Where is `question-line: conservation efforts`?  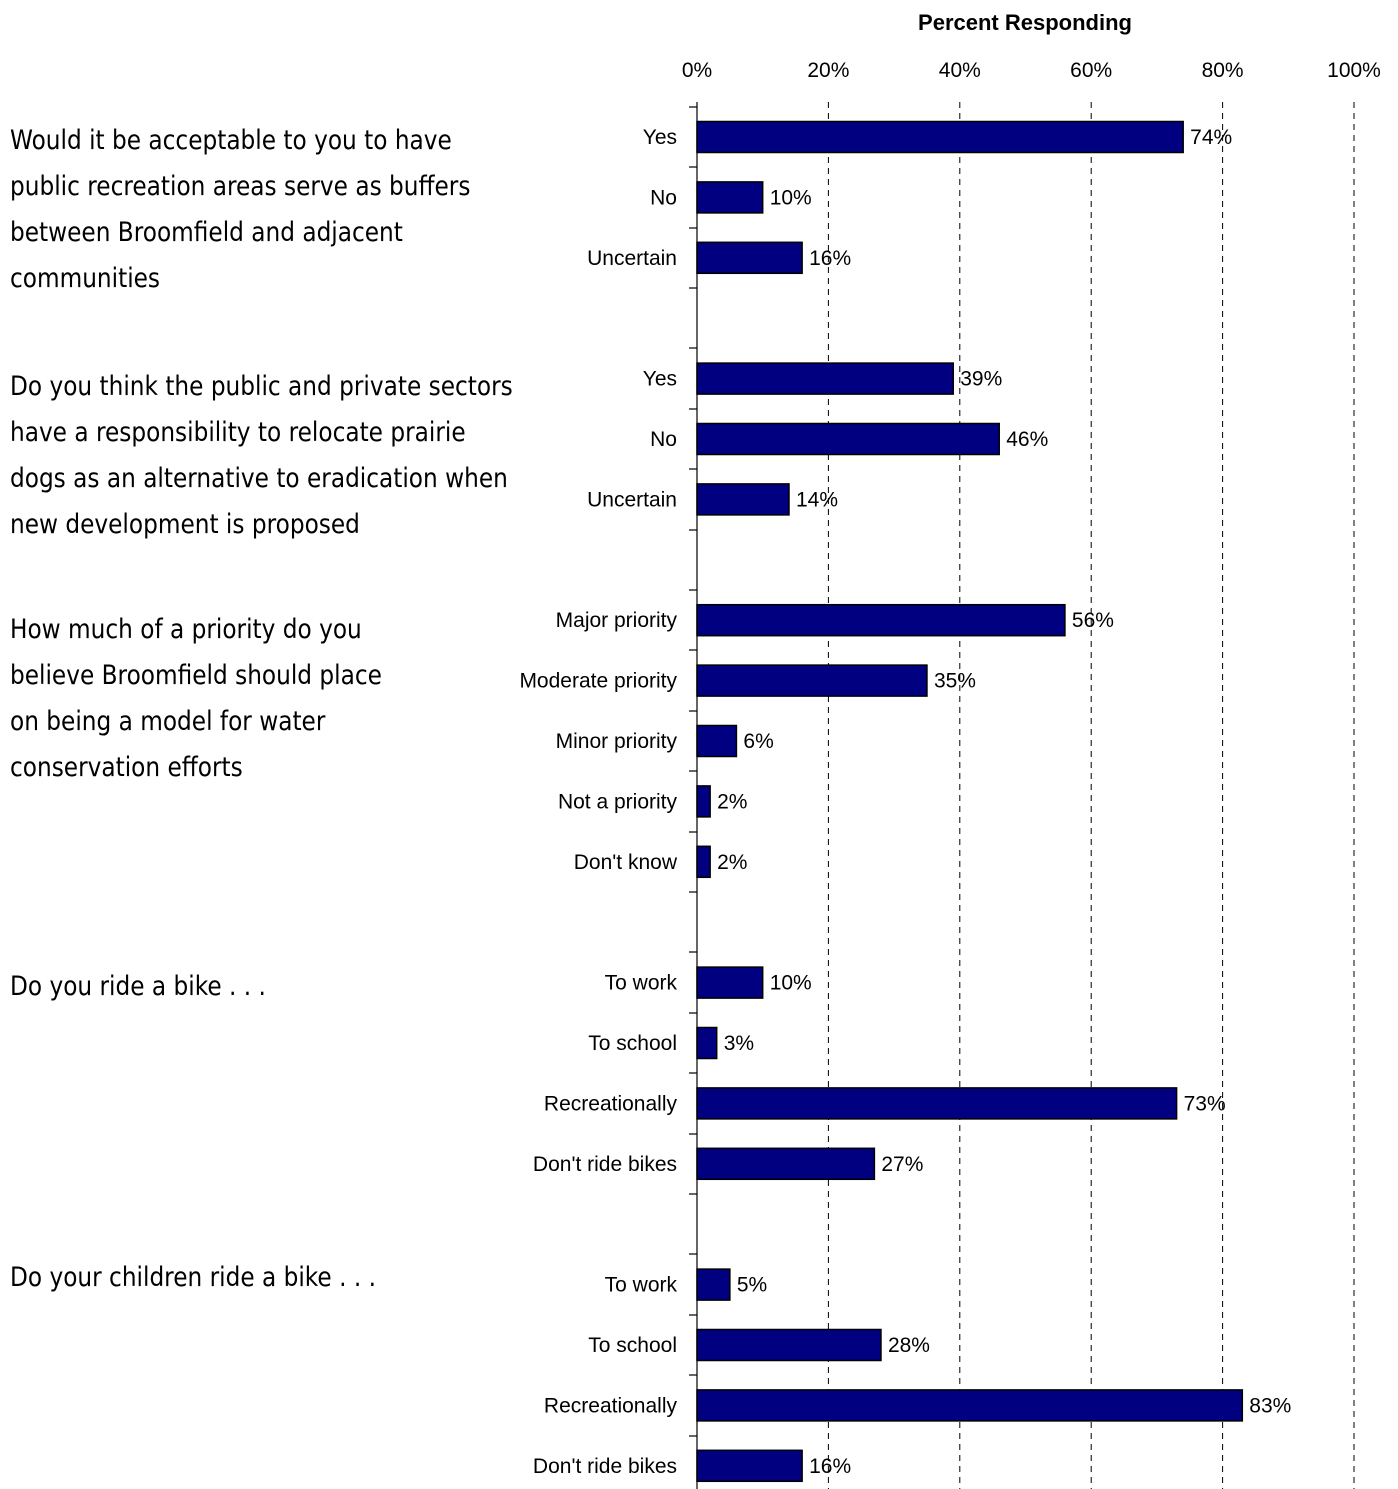 question-line: conservation efforts is located at coordinates (126, 767).